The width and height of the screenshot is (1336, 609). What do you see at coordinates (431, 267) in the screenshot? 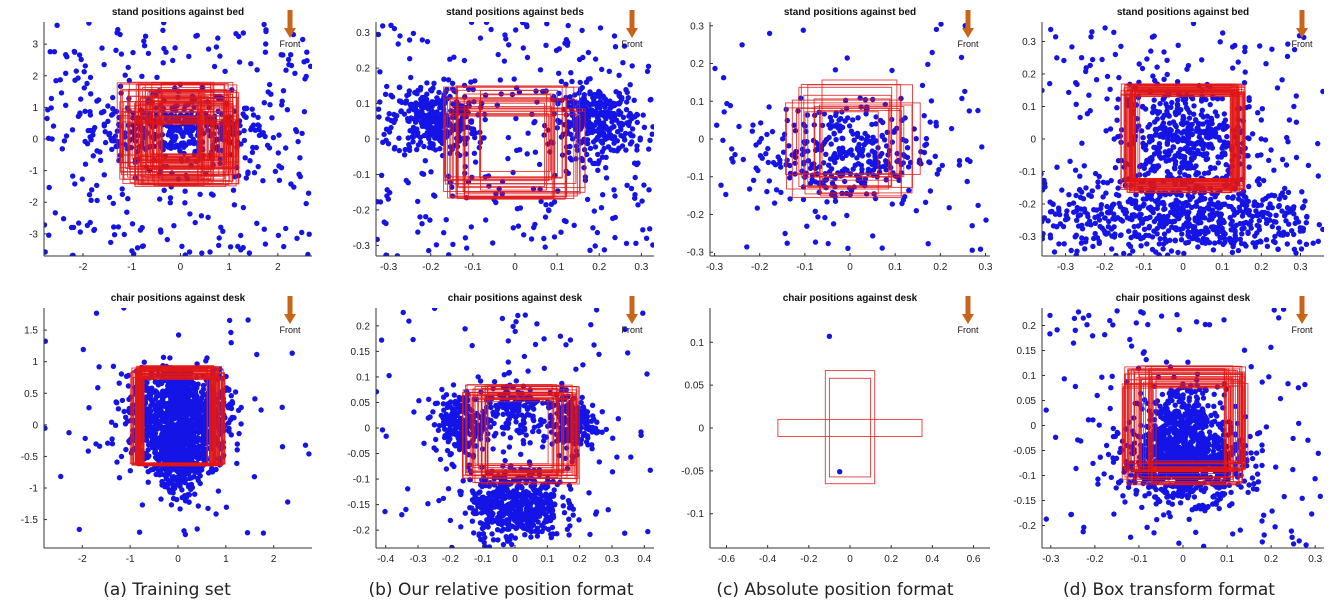
I see `x-tick-label: -0.2` at bounding box center [431, 267].